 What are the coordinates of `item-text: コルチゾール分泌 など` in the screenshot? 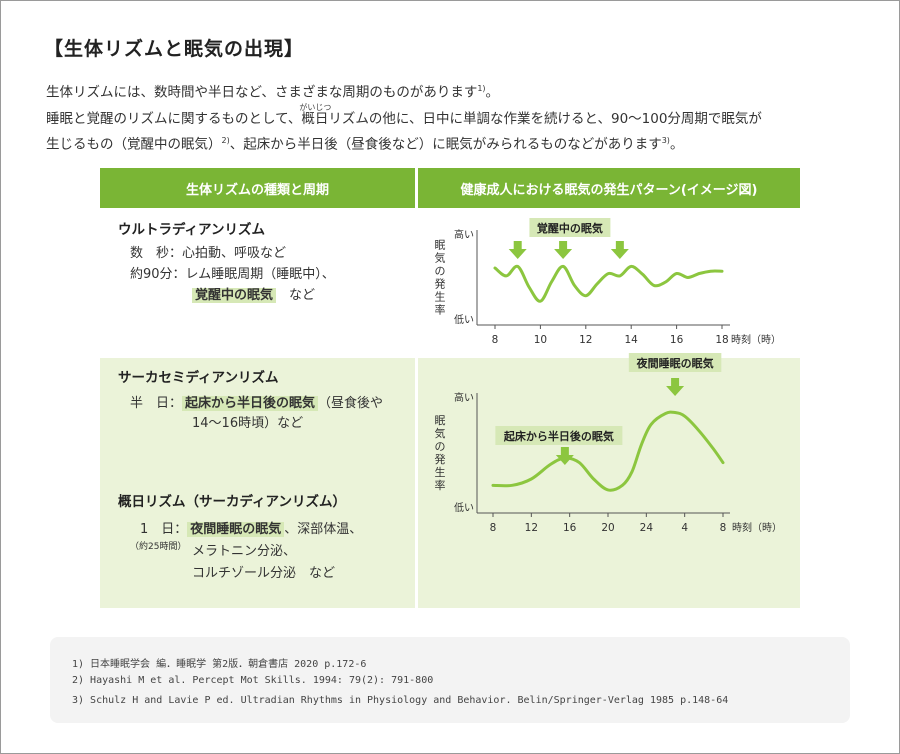 It's located at (264, 573).